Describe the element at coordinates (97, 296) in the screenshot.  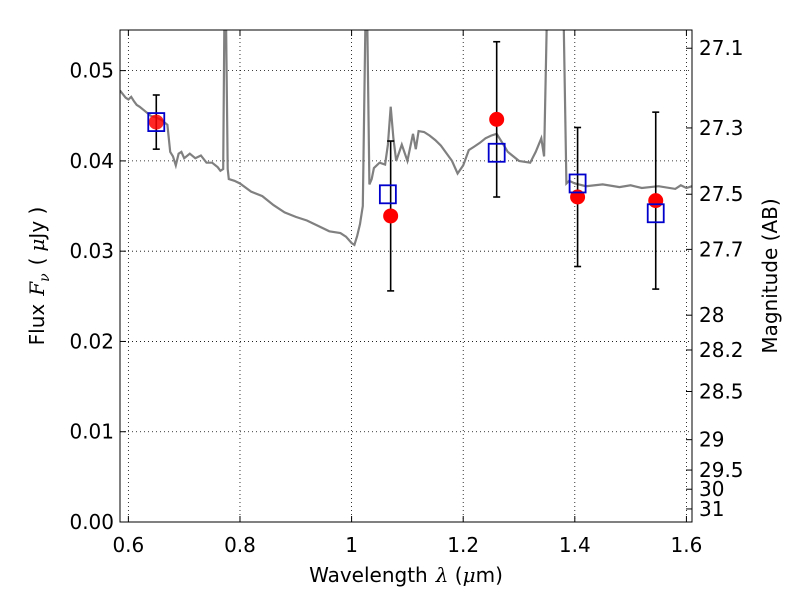
I see `y-axis: 0.00 0.01 0.02 0.03 0.04 0.05` at that location.